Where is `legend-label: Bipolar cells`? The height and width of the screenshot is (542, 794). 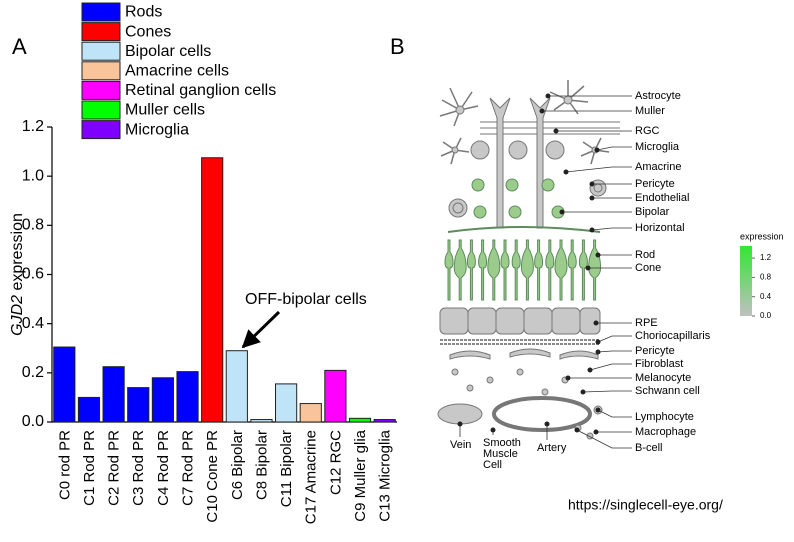 legend-label: Bipolar cells is located at coordinates (168, 51).